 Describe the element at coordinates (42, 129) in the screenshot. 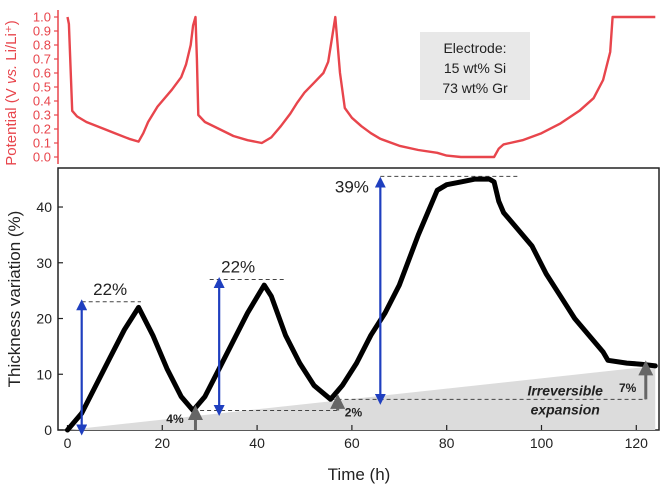

I see `potential-y-tick-label: 0.2` at that location.